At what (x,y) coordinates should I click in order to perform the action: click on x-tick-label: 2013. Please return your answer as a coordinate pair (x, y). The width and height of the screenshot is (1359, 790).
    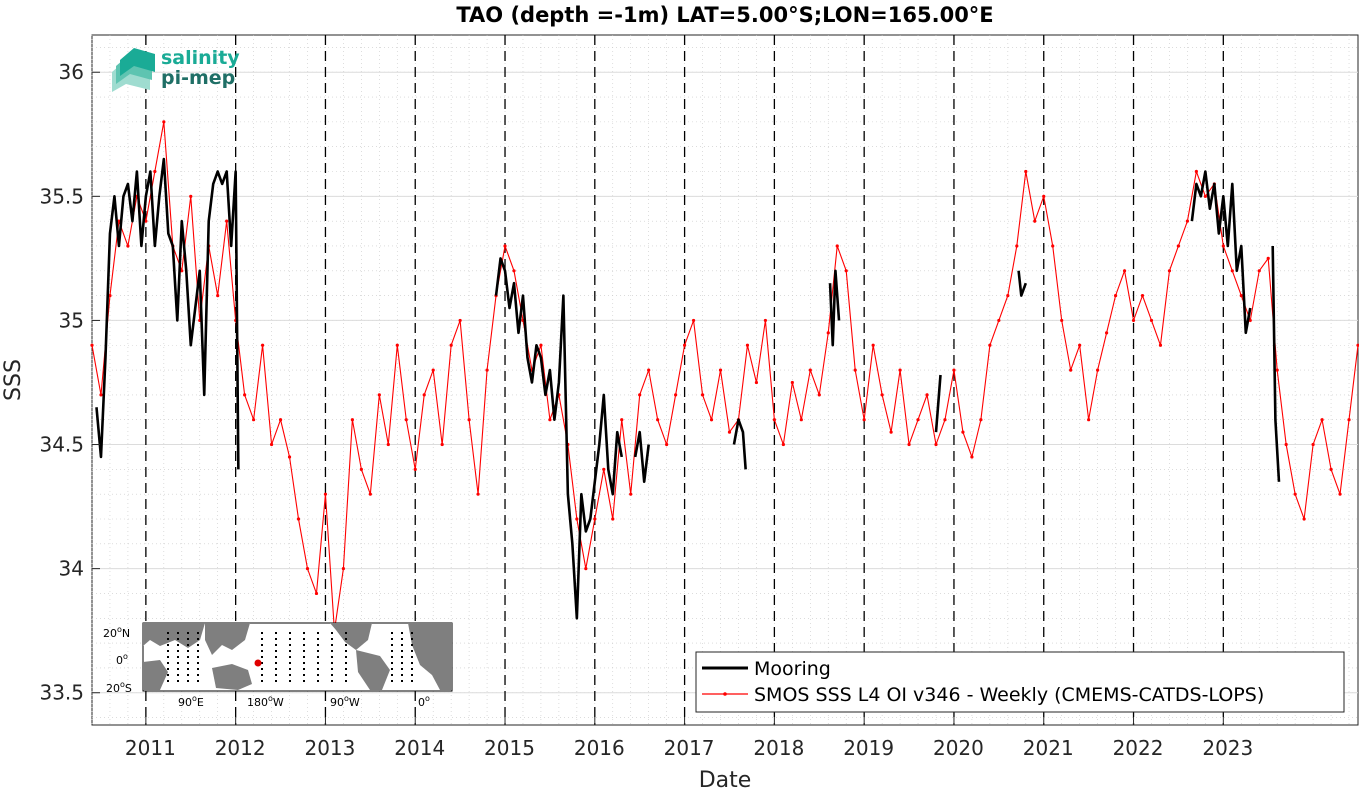
    Looking at the image, I should click on (329, 748).